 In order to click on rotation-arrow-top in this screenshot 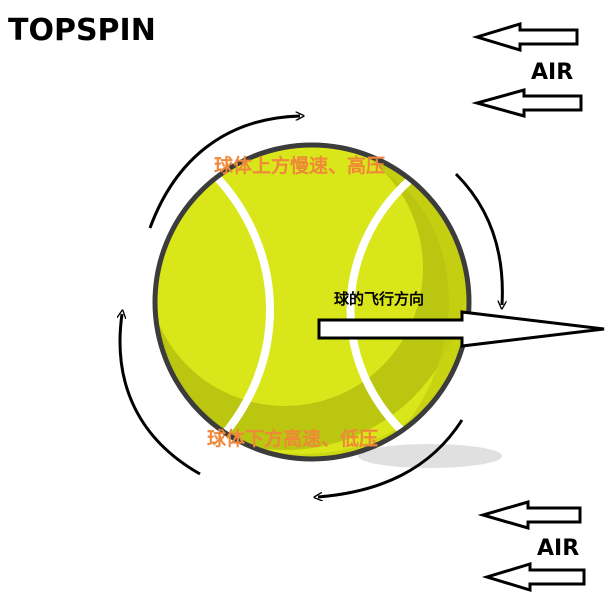, I will do `click(224, 172)`.